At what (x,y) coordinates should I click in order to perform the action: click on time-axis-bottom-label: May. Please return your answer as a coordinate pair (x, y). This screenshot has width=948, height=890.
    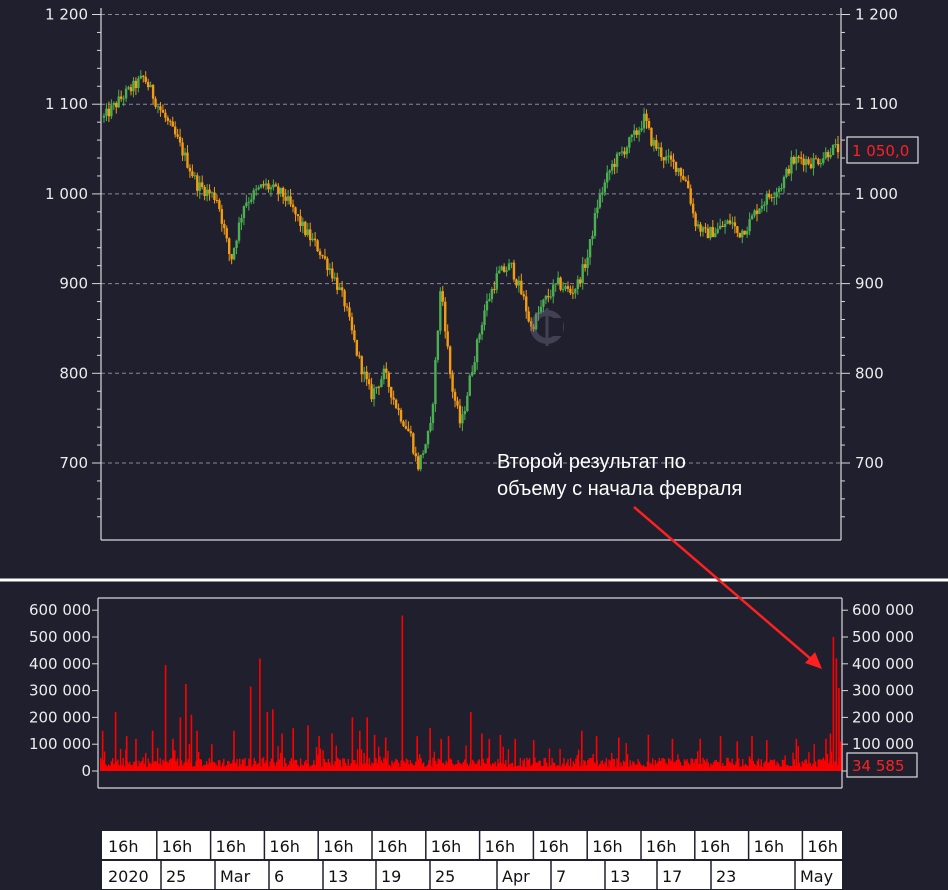
    Looking at the image, I should click on (816, 876).